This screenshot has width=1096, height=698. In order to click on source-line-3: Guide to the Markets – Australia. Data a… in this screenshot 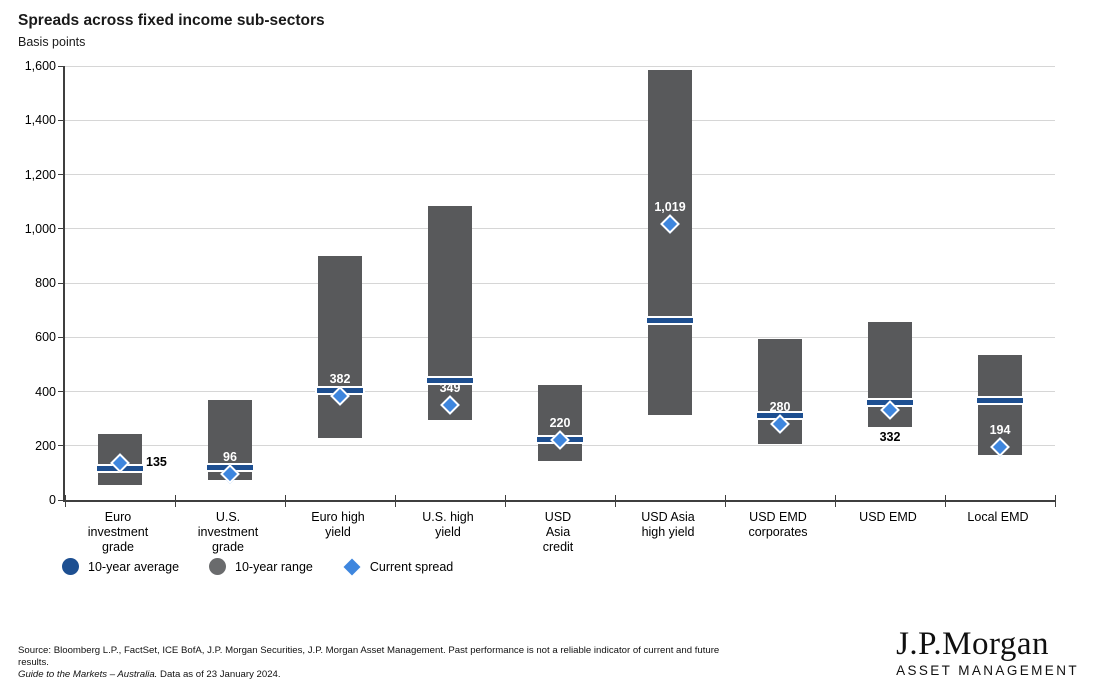, I will do `click(405, 675)`.